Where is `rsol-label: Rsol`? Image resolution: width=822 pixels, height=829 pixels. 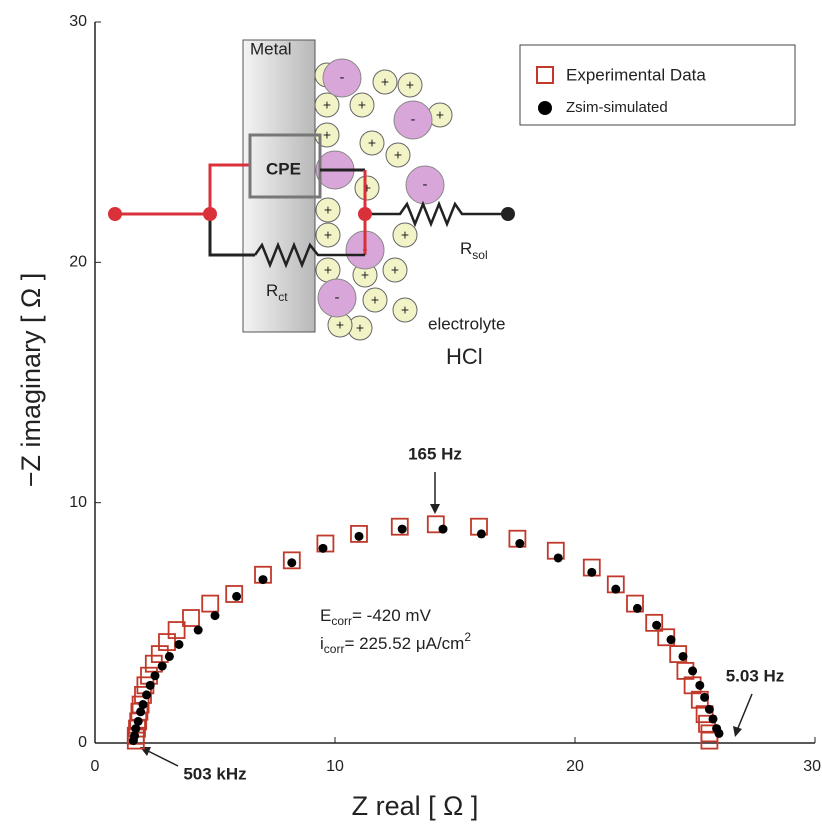
rsol-label: Rsol is located at coordinates (474, 250).